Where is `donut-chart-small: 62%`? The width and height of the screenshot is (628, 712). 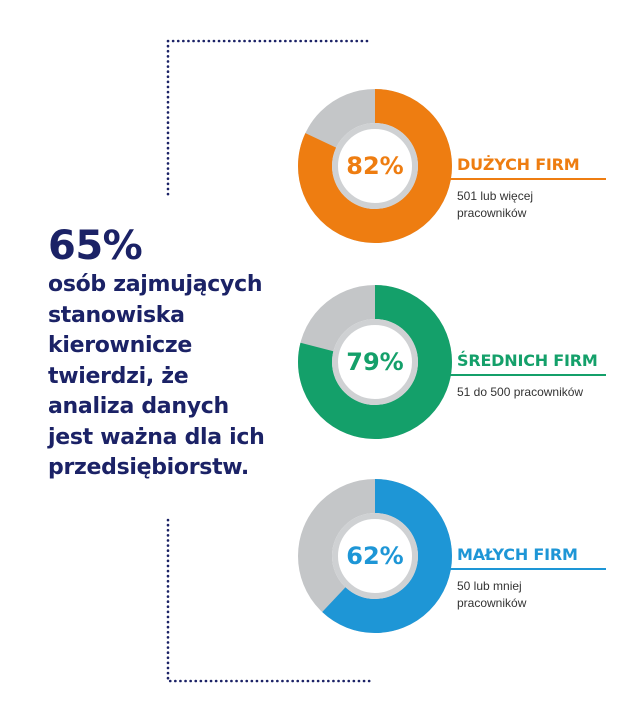
donut-chart-small: 62% is located at coordinates (375, 556).